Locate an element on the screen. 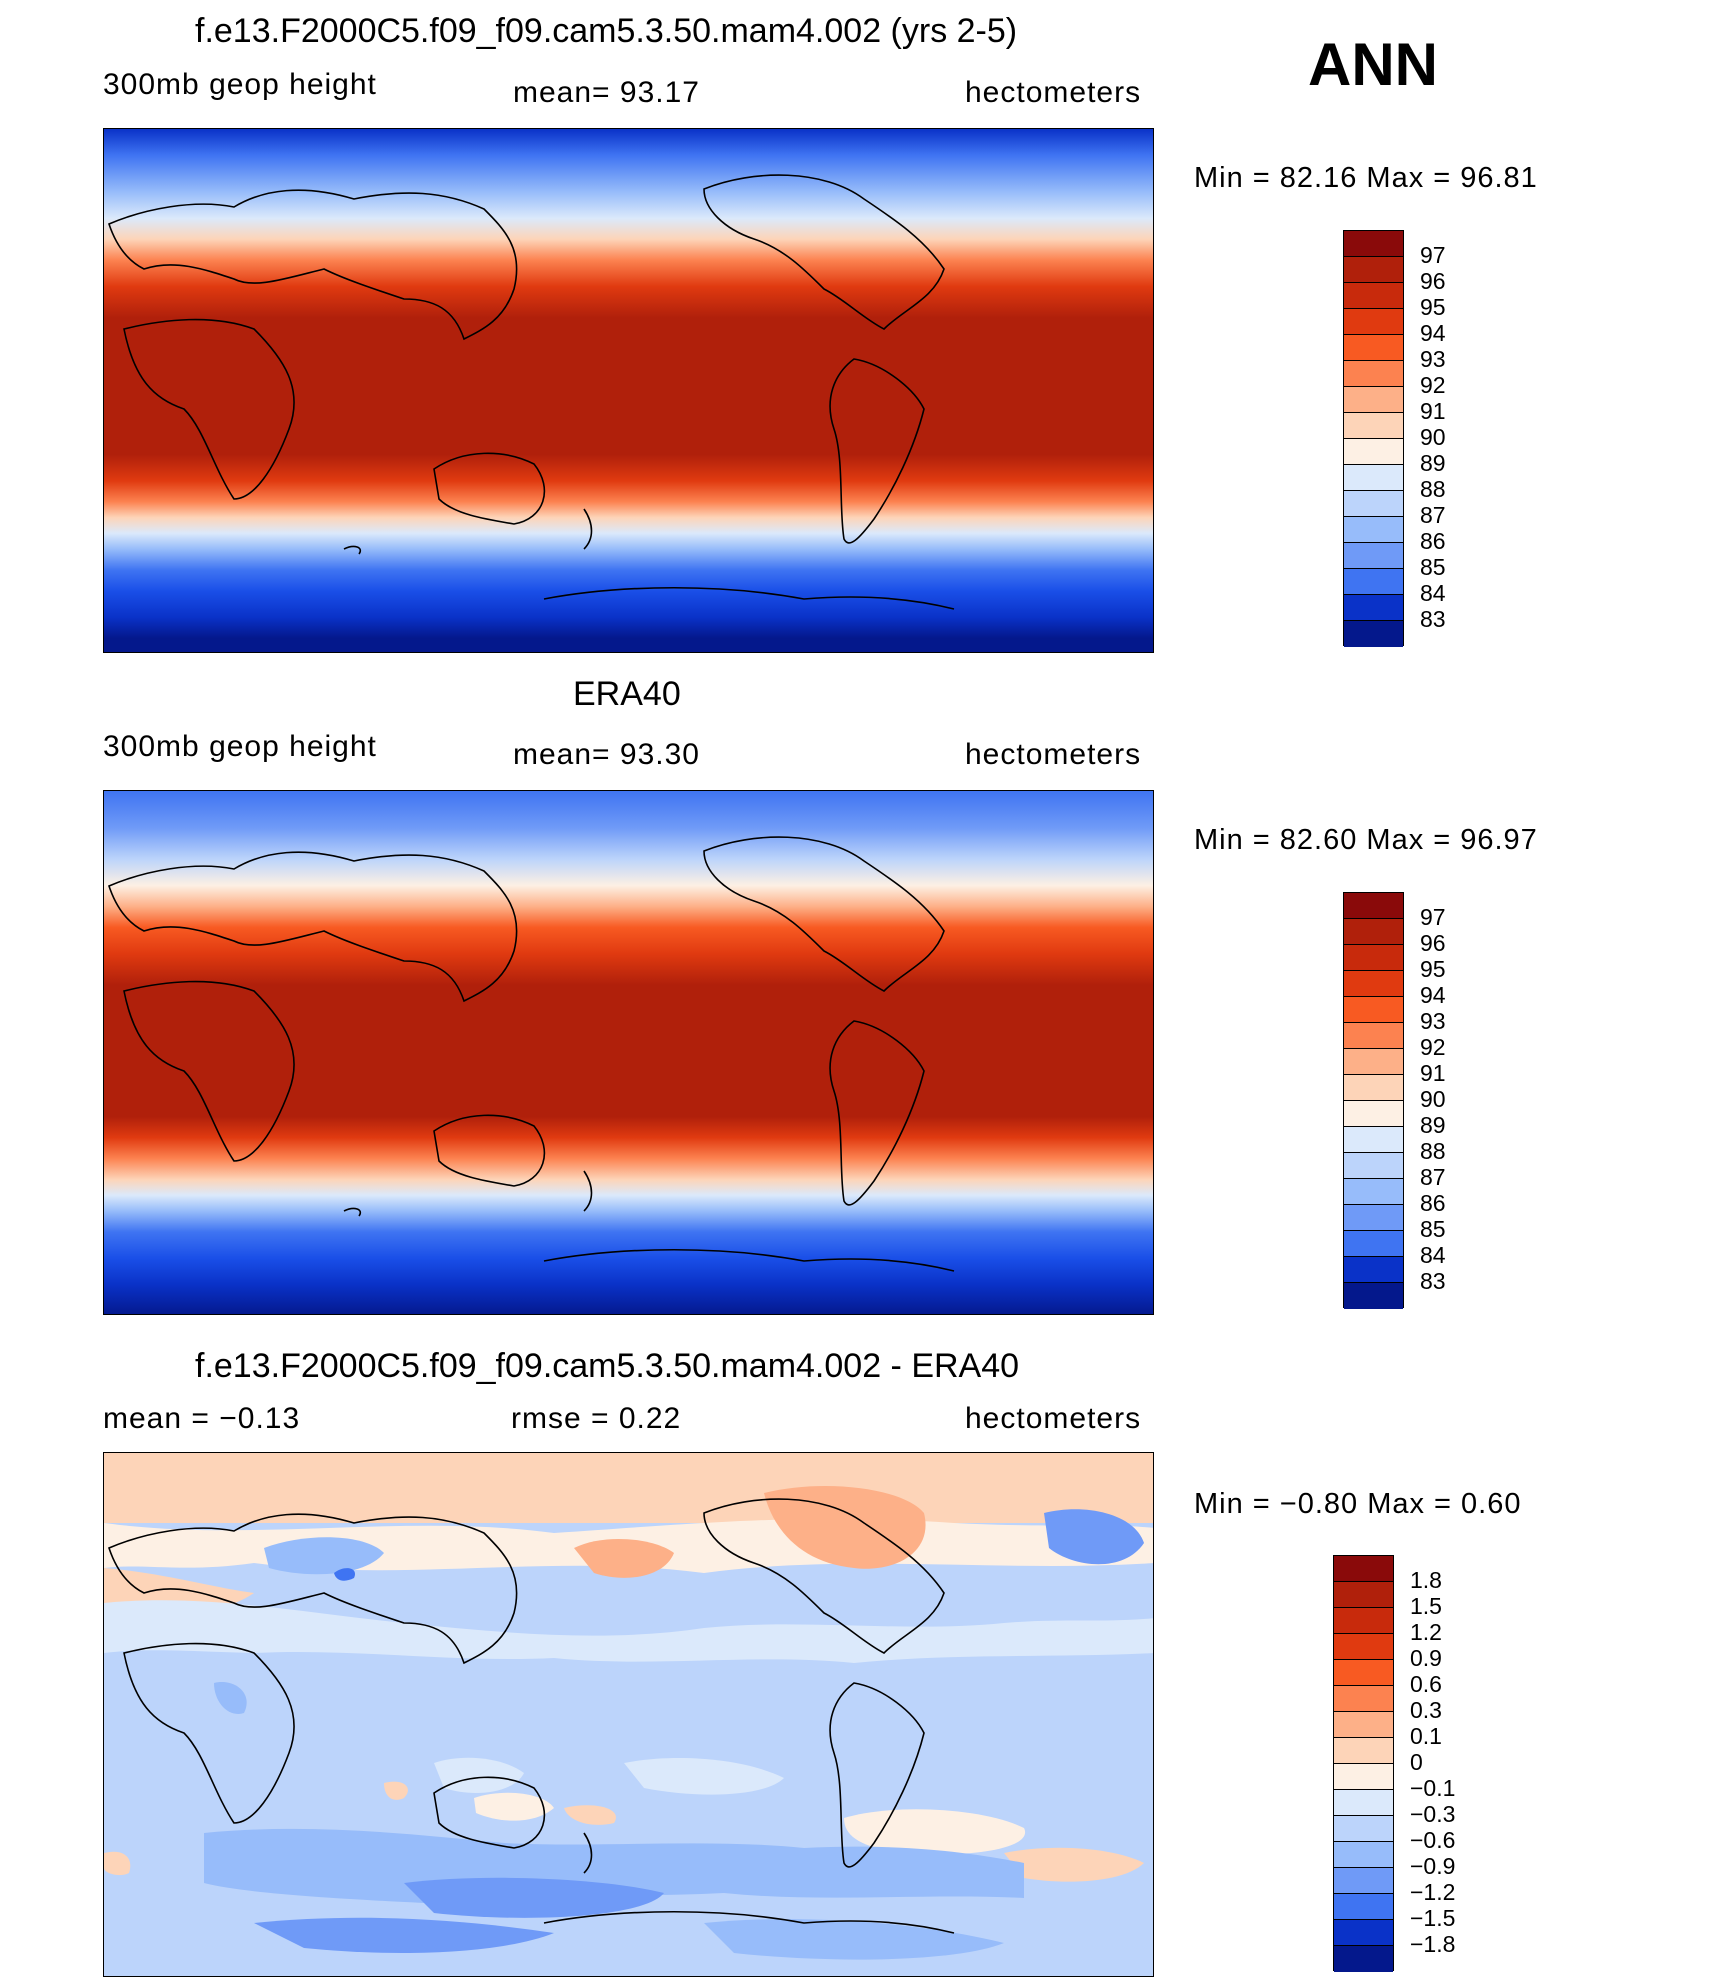 The image size is (1710, 1977). panel1-variable-label: 300mb geop height is located at coordinates (240, 84).